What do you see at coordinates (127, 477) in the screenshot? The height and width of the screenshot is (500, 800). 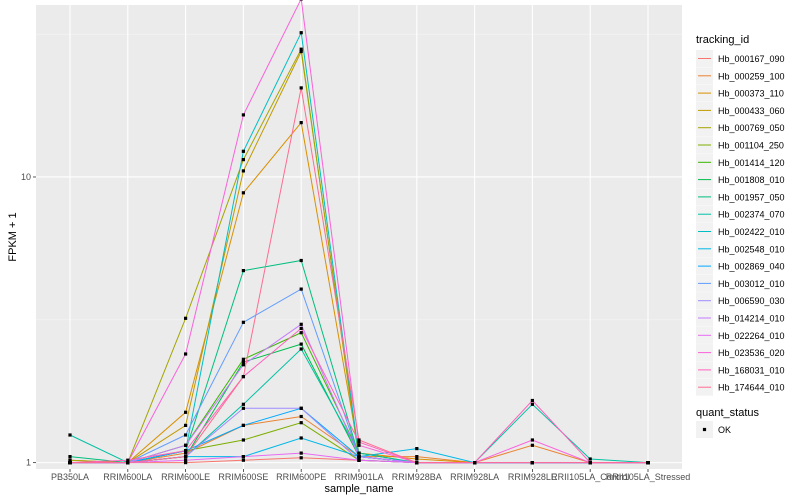 I see `x-tick-label: RRIM600LA` at bounding box center [127, 477].